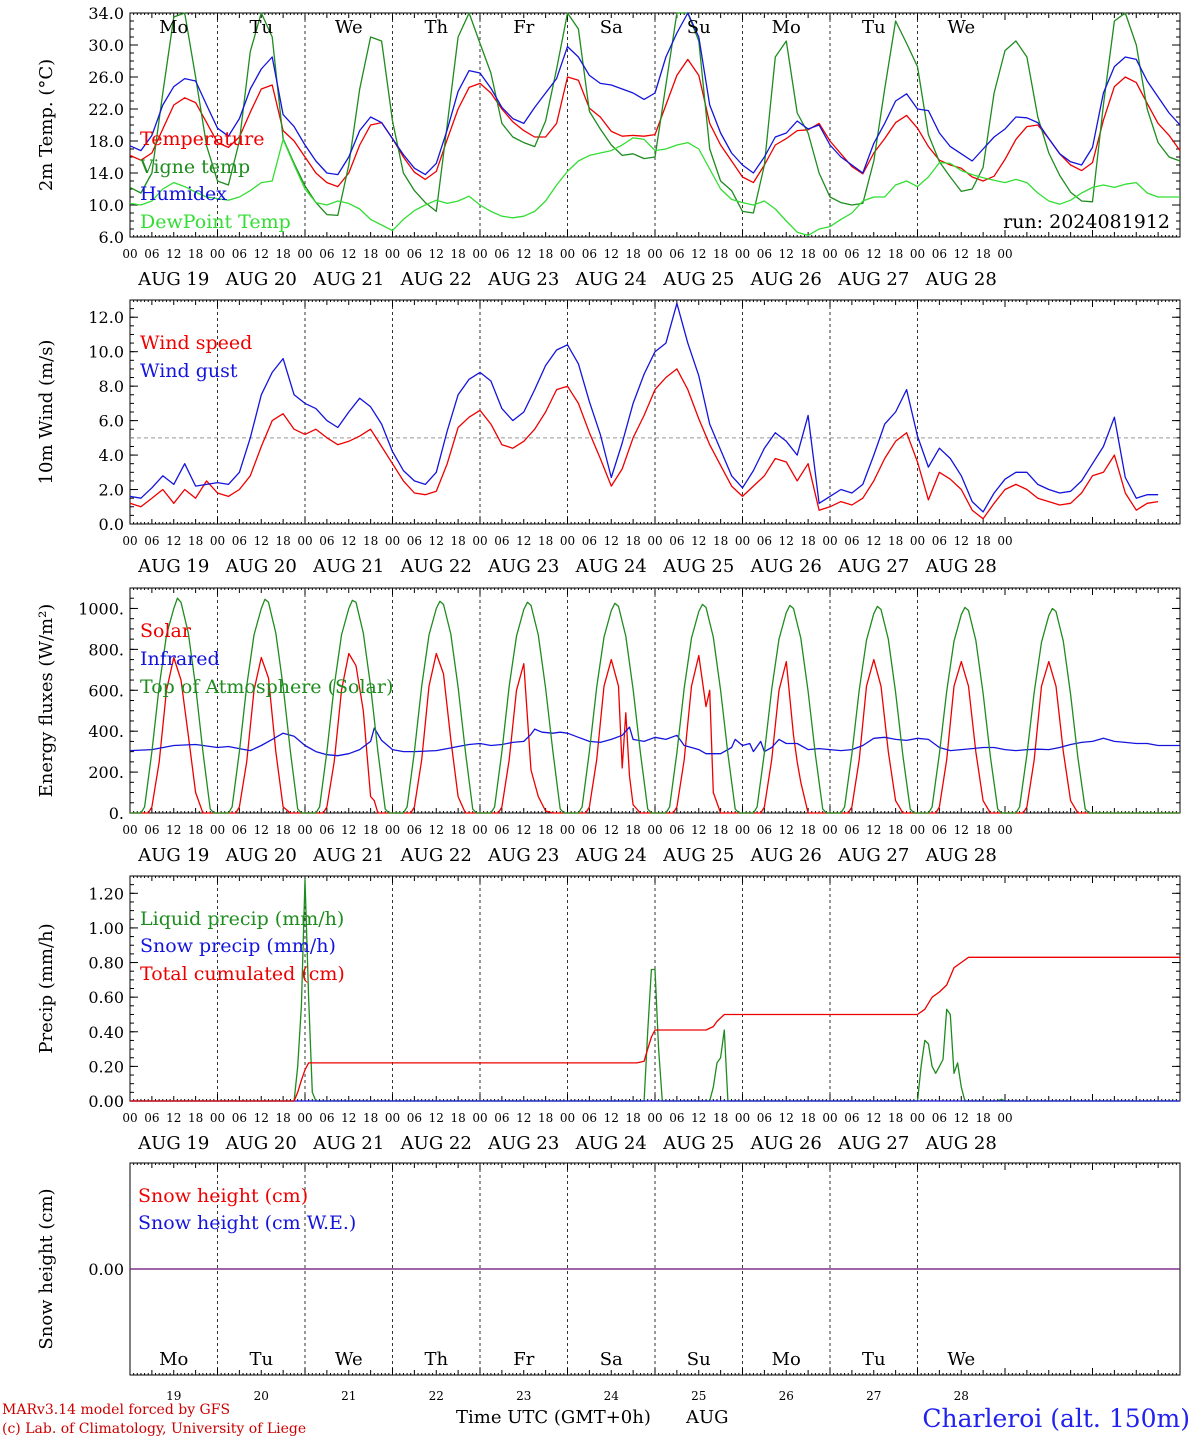 The image size is (1194, 1444). What do you see at coordinates (111, 490) in the screenshot?
I see `y-tick-label: 2.0` at bounding box center [111, 490].